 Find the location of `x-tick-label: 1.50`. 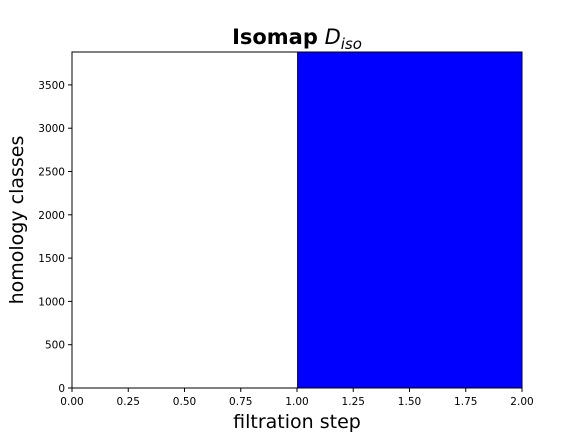

x-tick-label: 1.50 is located at coordinates (409, 402).